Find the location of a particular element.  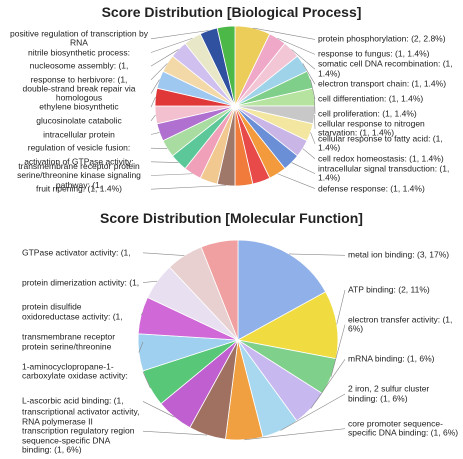

chart-title: Score Distribution [Biological Process] is located at coordinates (231, 12).